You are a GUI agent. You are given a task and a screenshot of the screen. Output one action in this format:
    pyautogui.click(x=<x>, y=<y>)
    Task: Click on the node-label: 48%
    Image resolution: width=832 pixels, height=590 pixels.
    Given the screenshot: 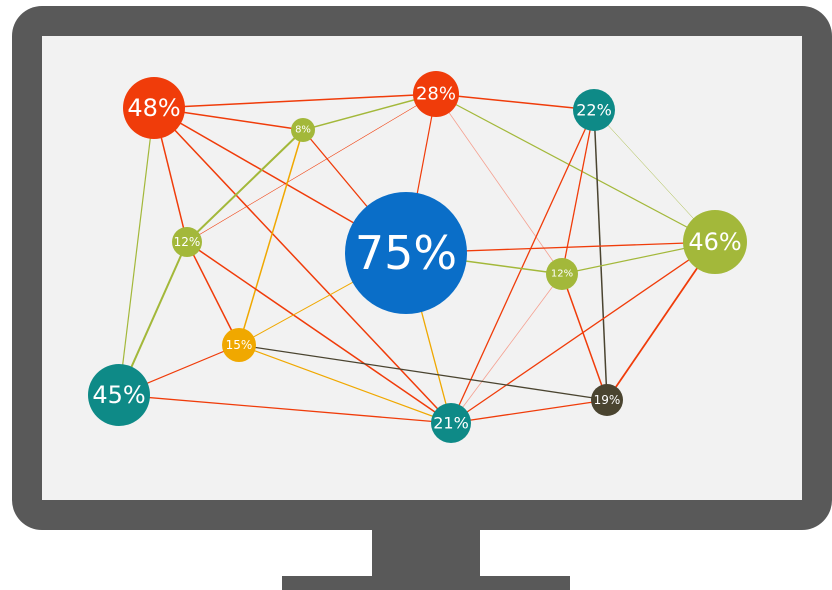 What is the action you would take?
    pyautogui.click(x=153, y=108)
    